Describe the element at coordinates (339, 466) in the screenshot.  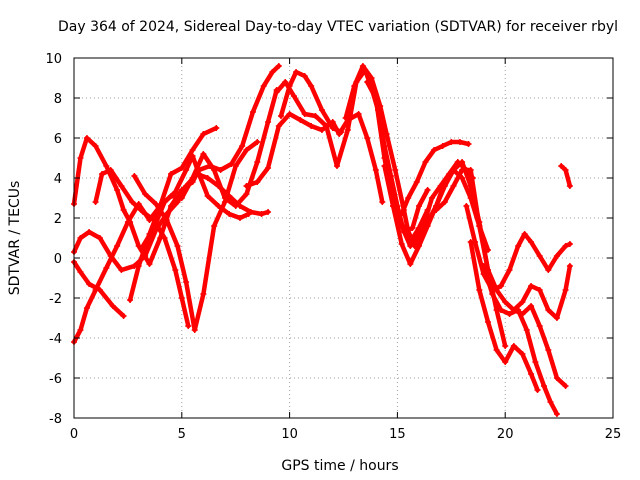
I see `x-axis-label: GPS time / hours` at that location.